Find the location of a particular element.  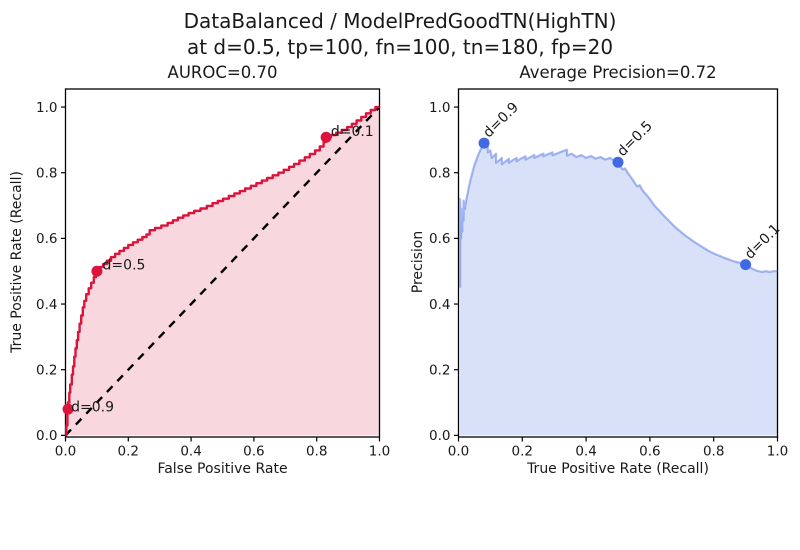

pr-threshold-annotation: d=0.9 is located at coordinates (501, 120).